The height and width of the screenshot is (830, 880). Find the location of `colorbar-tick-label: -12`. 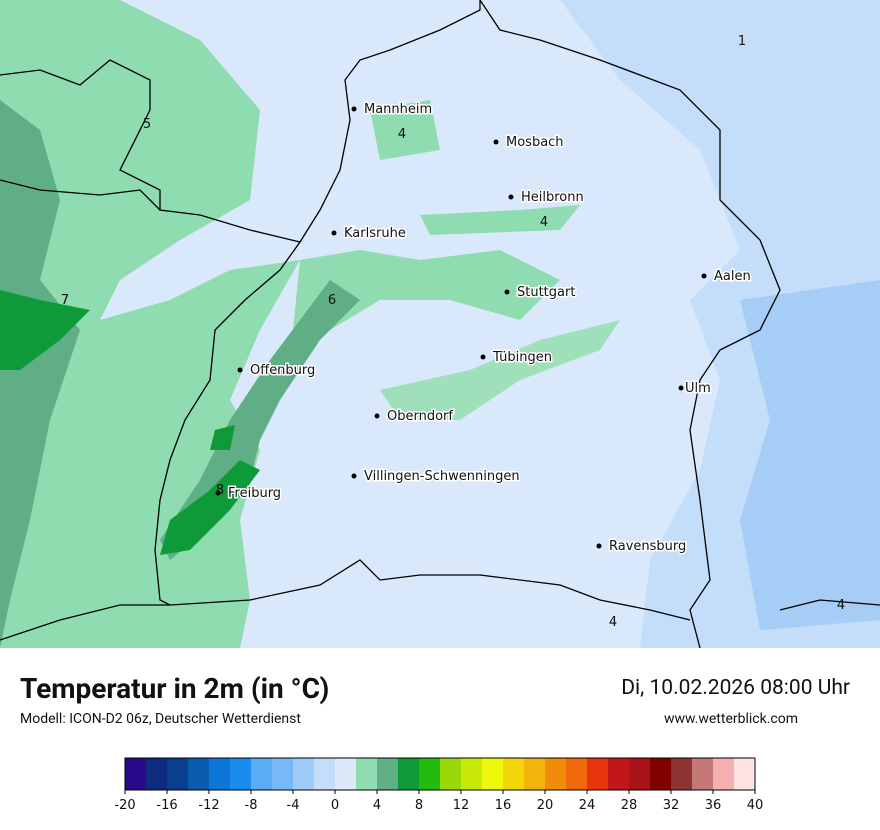

colorbar-tick-label: -12 is located at coordinates (208, 805).